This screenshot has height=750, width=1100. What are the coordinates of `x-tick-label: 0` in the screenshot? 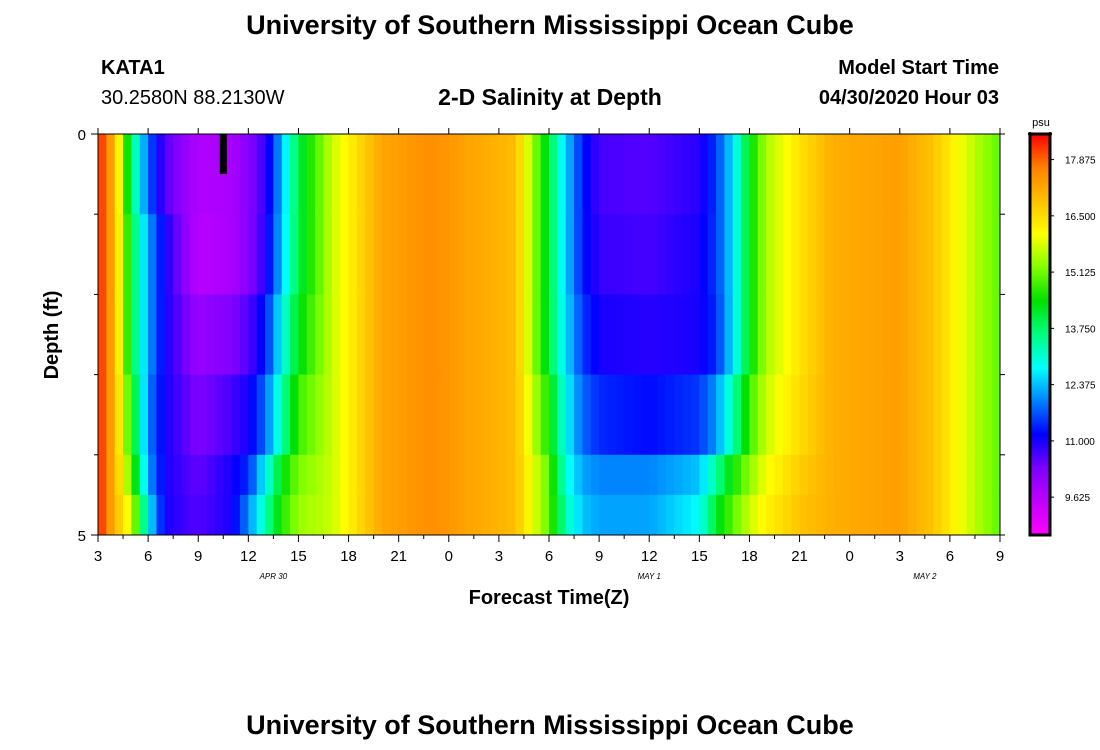 It's located at (849, 556).